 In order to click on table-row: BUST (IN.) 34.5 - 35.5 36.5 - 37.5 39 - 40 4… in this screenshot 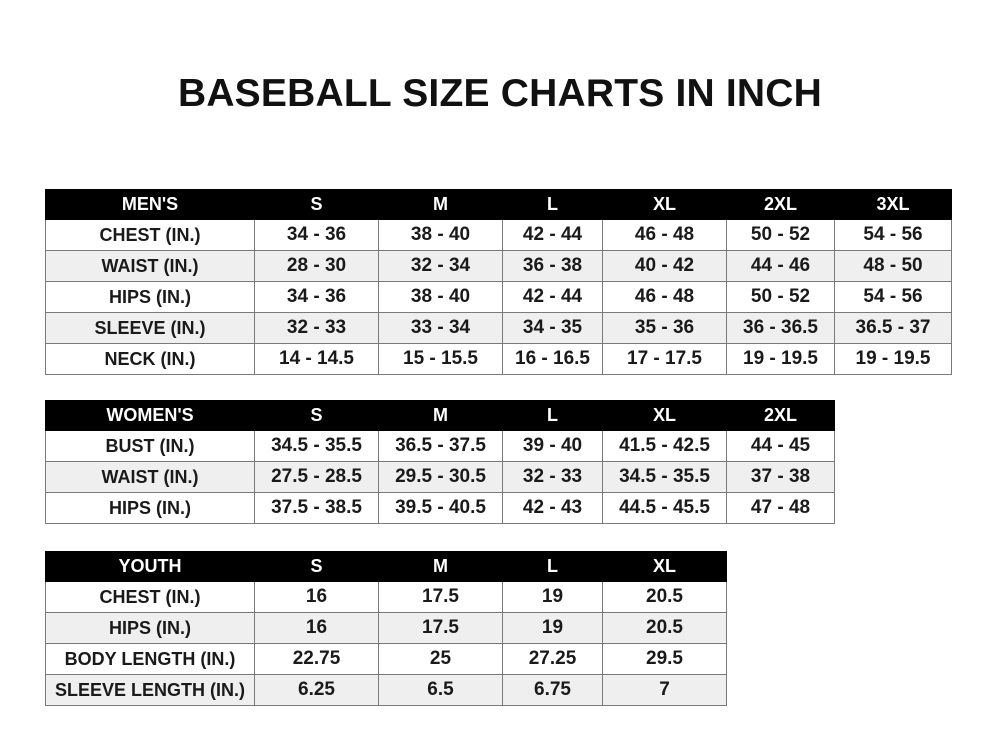, I will do `click(440, 446)`.